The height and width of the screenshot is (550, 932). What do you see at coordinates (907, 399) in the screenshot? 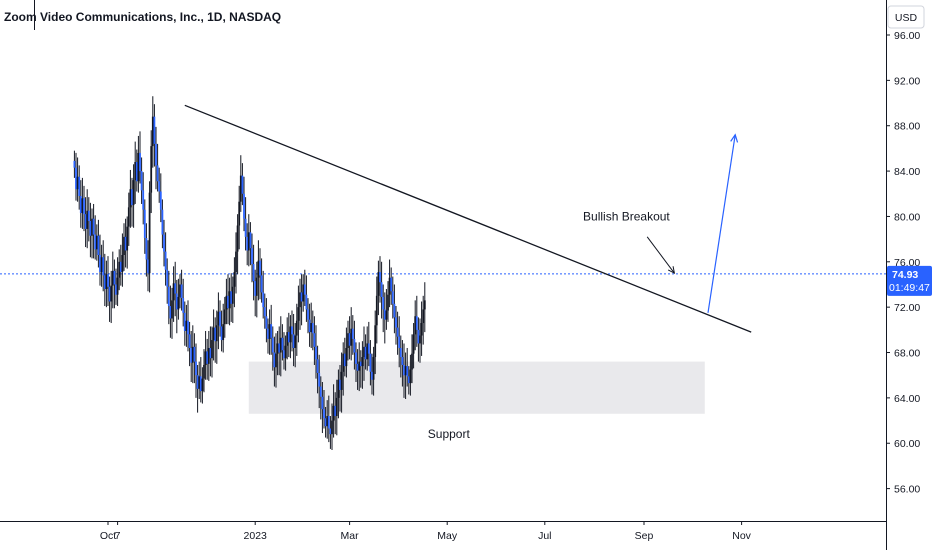
I see `y-tick-label: 64.00` at bounding box center [907, 399].